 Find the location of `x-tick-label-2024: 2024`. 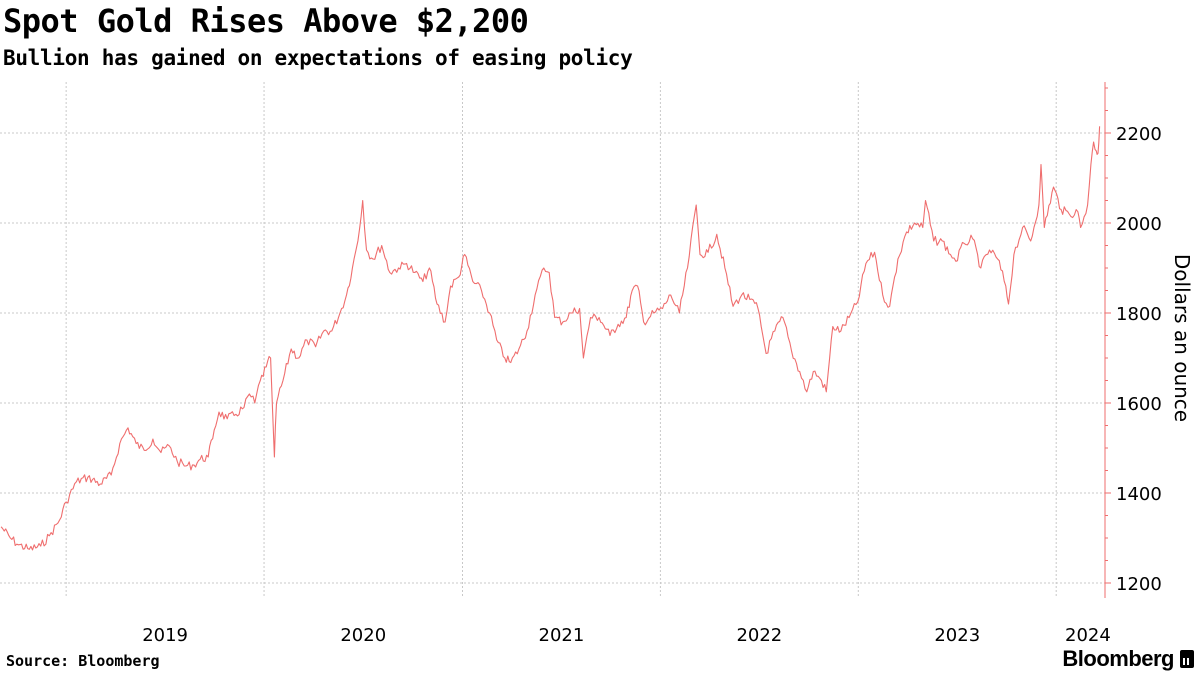

x-tick-label-2024: 2024 is located at coordinates (1088, 635).